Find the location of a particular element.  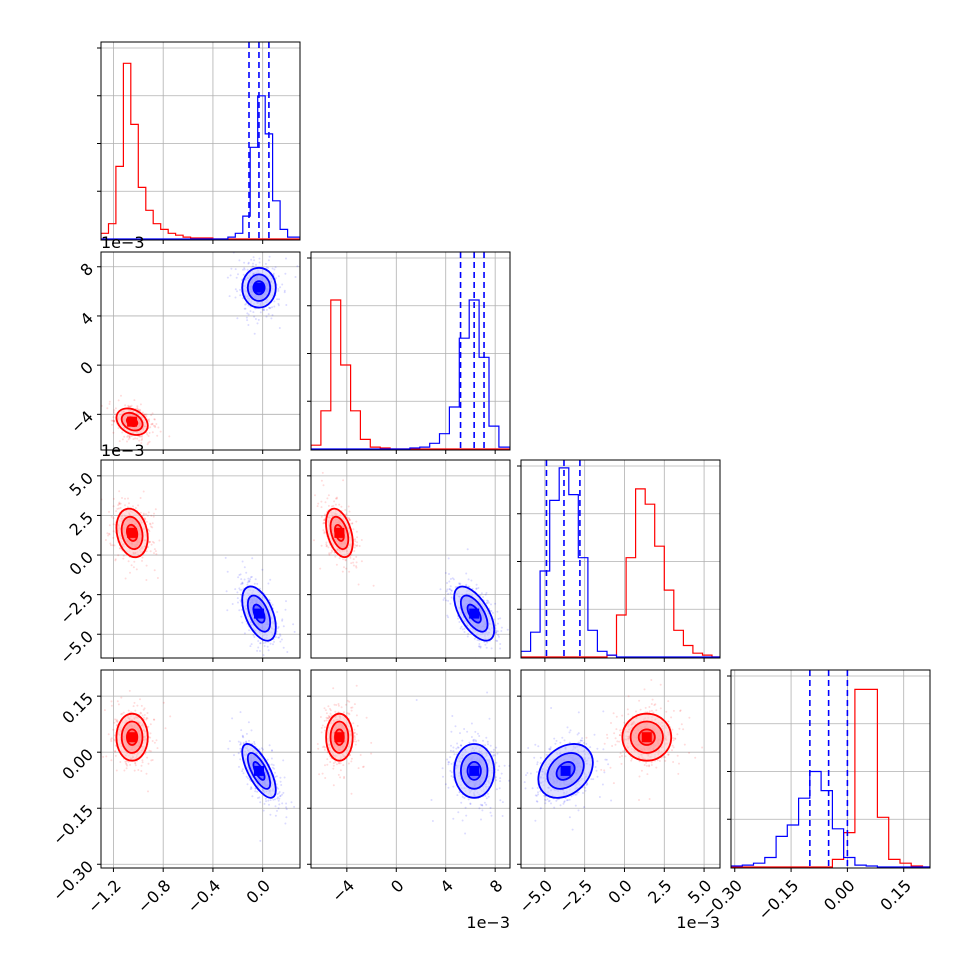

density-peak-blue is located at coordinates (259, 770).